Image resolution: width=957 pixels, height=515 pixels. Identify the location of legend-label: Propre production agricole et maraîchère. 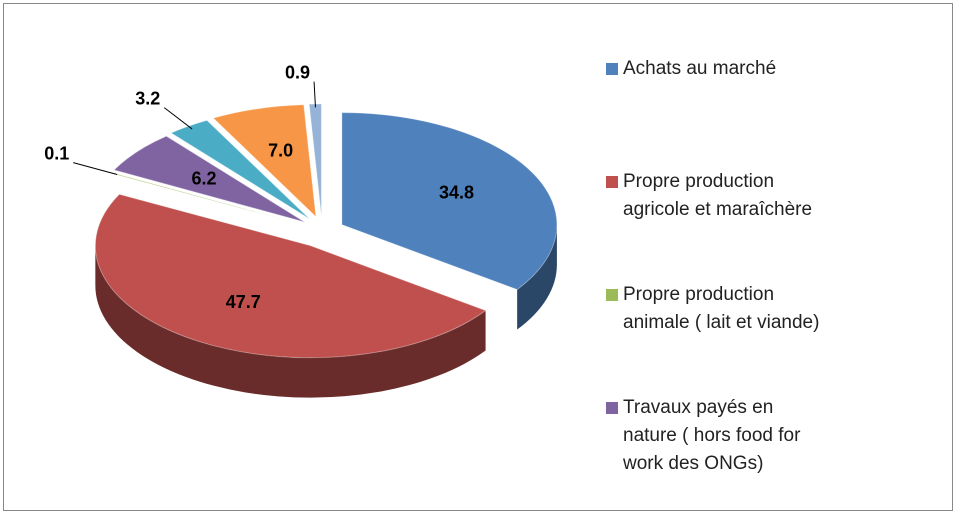
(718, 195).